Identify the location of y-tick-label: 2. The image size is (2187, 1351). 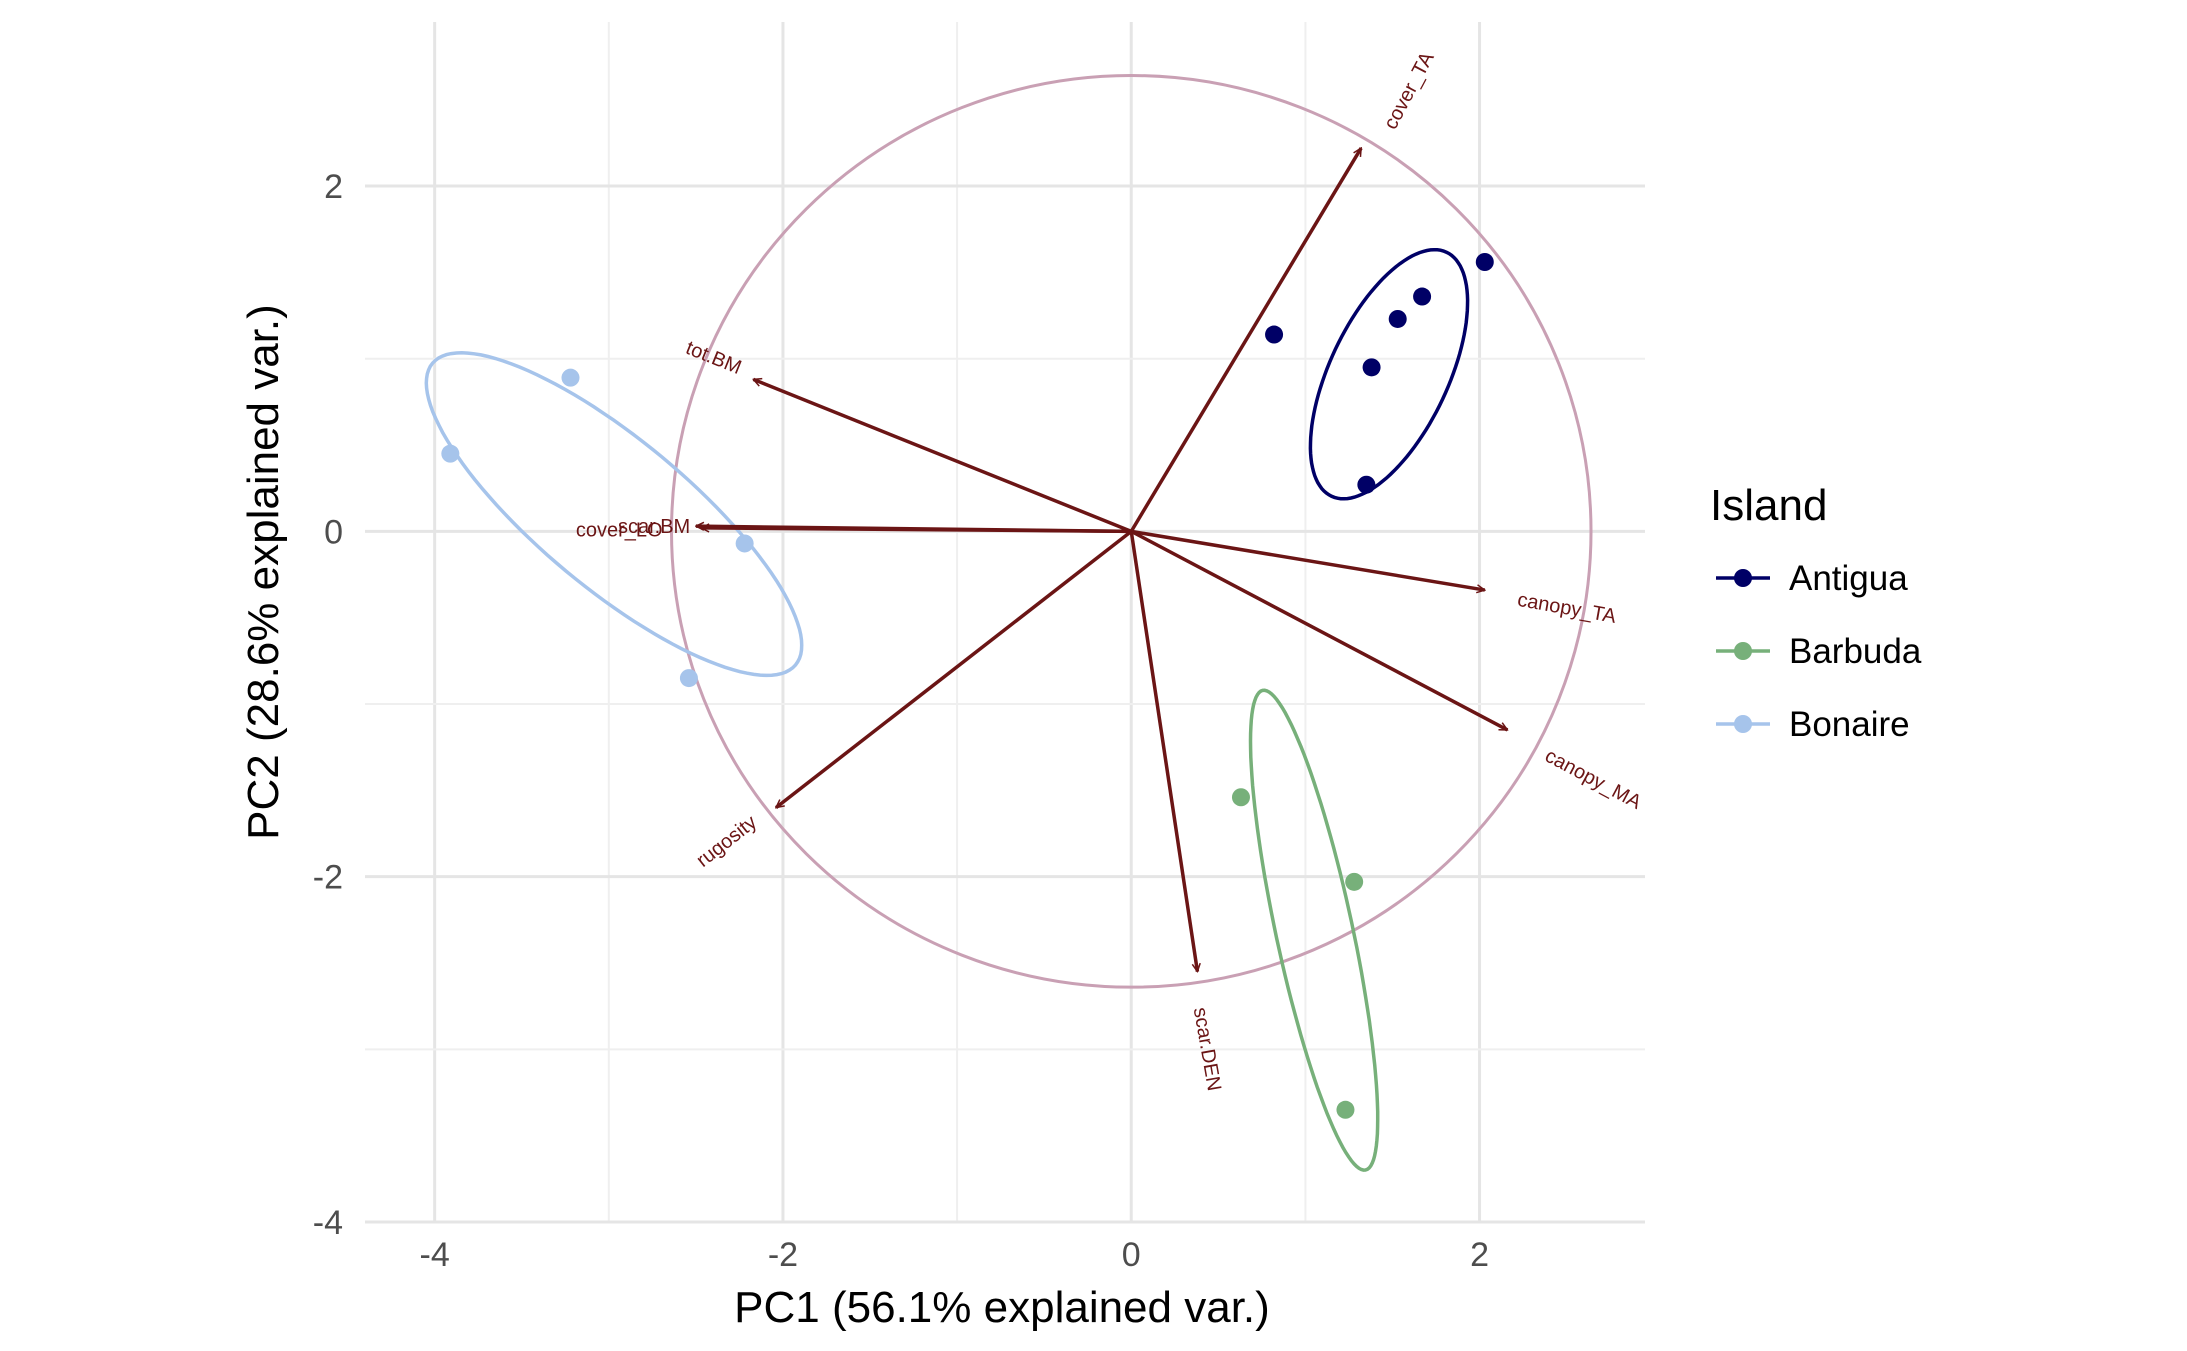
(333, 187).